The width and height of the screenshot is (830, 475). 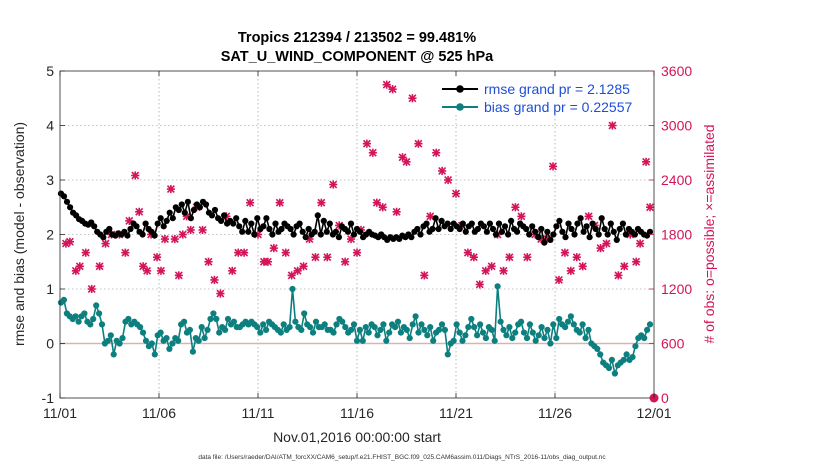 What do you see at coordinates (709, 233) in the screenshot?
I see `y-axis-right-label: # of obs: o=possible; ×=assimilated` at bounding box center [709, 233].